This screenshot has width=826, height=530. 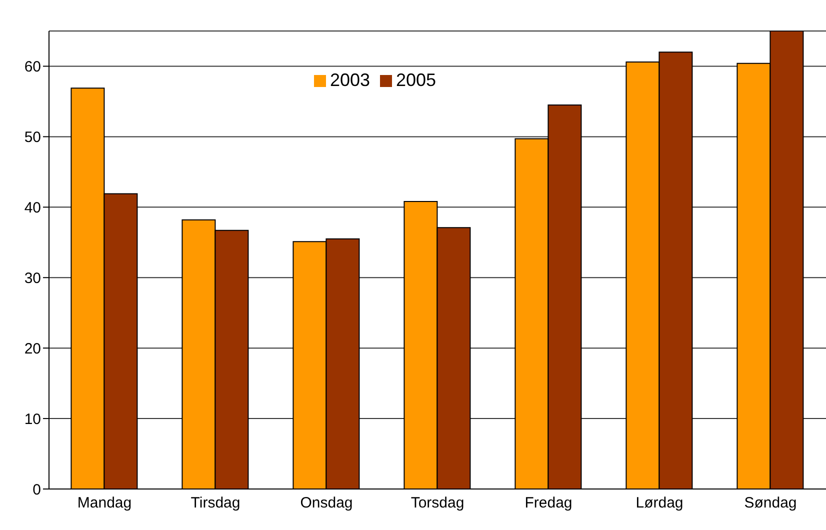 I want to click on legend-label: 2005, so click(x=416, y=80).